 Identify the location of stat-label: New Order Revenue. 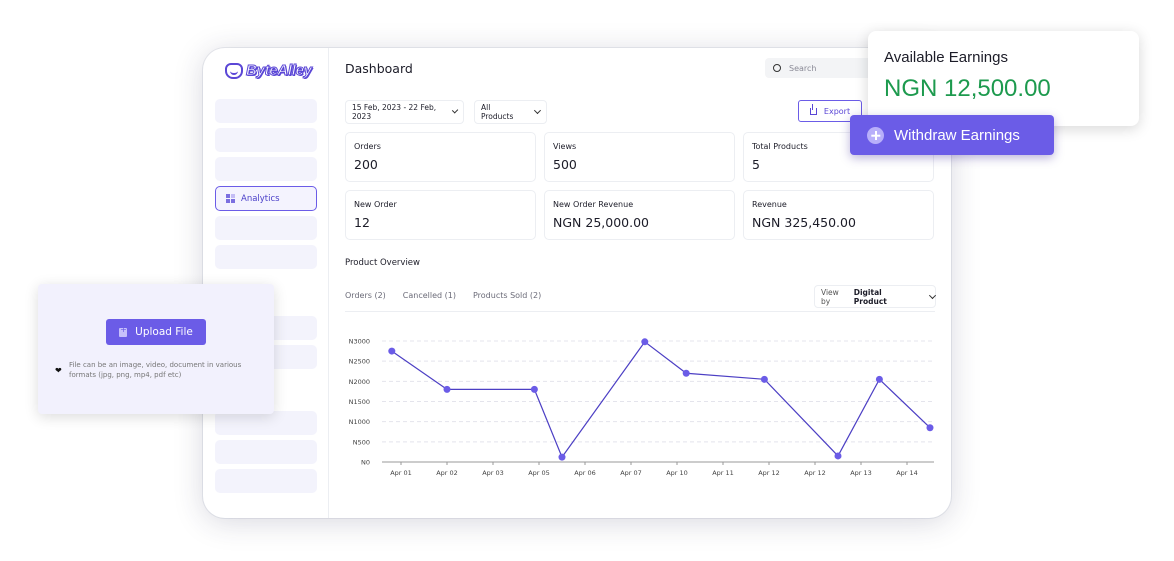
(593, 204).